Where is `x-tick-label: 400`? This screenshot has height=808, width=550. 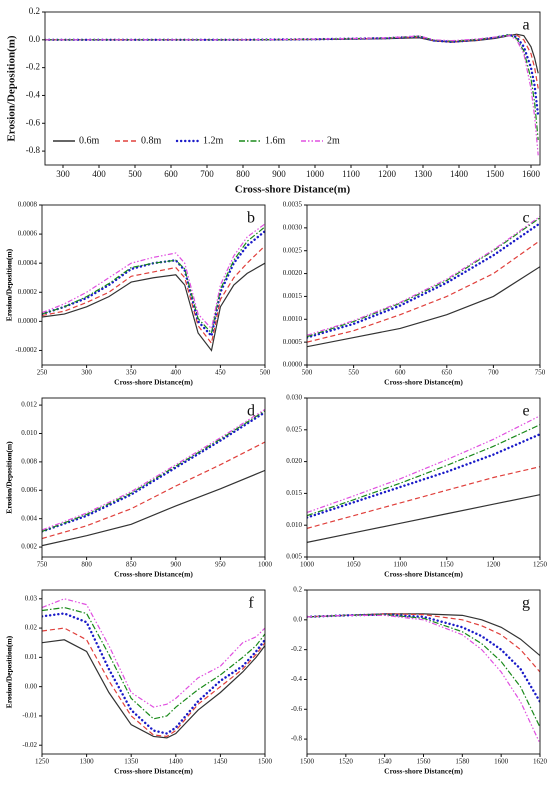 x-tick-label: 400 is located at coordinates (176, 373).